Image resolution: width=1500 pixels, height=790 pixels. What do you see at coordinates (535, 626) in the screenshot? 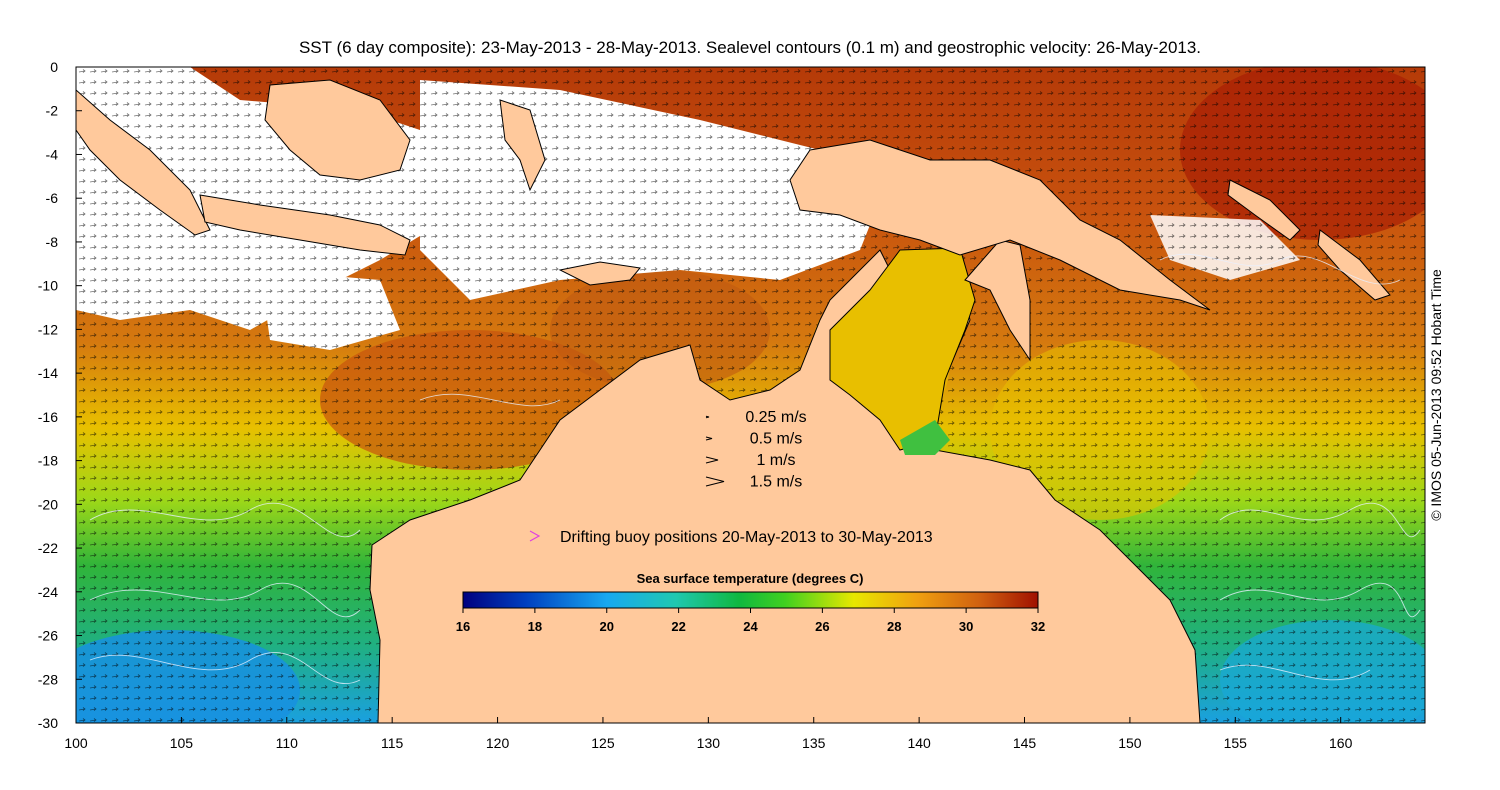
I see `colorbar-tick-label: 18` at bounding box center [535, 626].